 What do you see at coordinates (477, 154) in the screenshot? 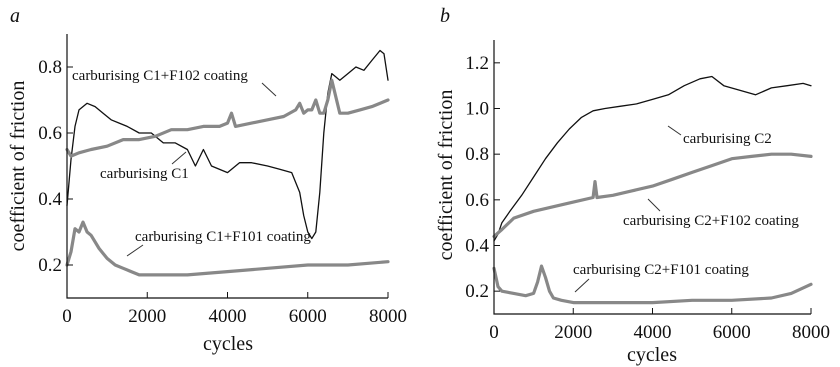
I see `panel-b-y-tick-label: 0.8` at bounding box center [477, 154].